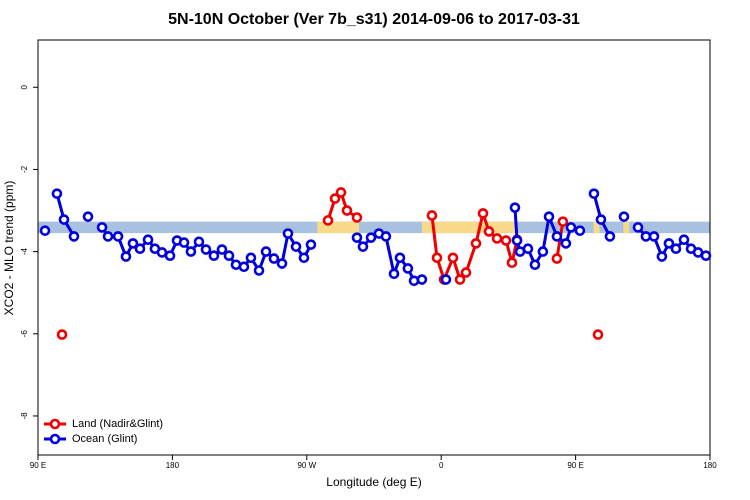 This screenshot has width=750, height=500. Describe the element at coordinates (373, 482) in the screenshot. I see `x-axis-label: Longitude (deg E)` at that location.